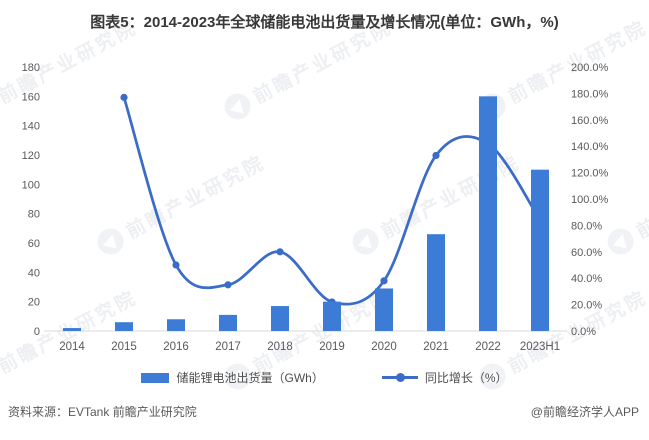 The height and width of the screenshot is (440, 649). What do you see at coordinates (176, 347) in the screenshot?
I see `x-axis-label: 2016` at bounding box center [176, 347].